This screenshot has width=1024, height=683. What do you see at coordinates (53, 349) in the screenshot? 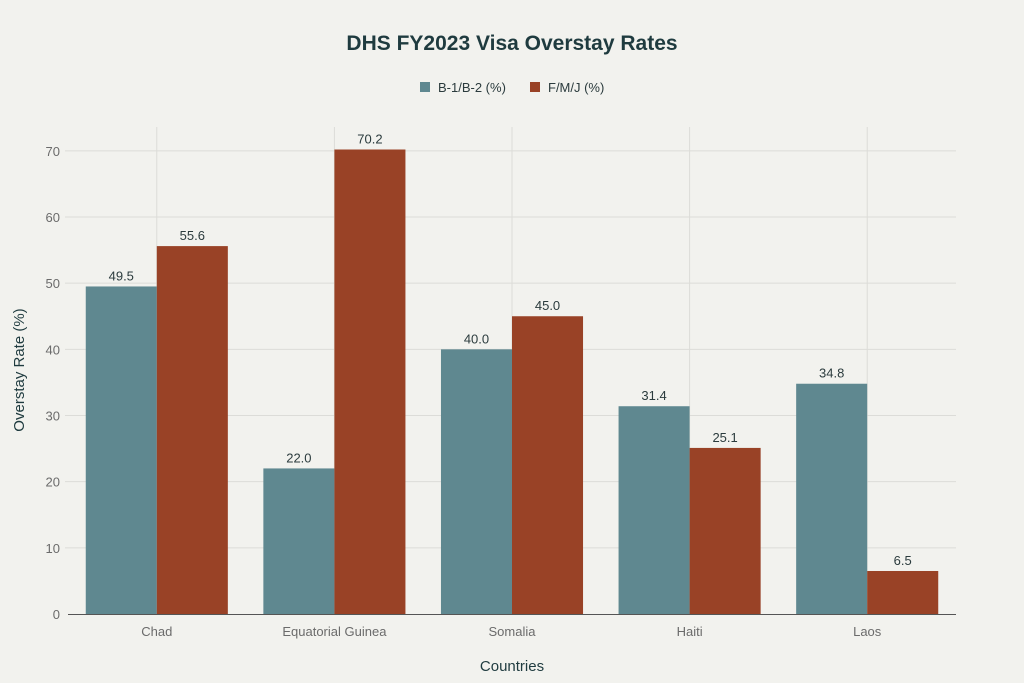
I see `y-tick-label: 40` at bounding box center [53, 349].